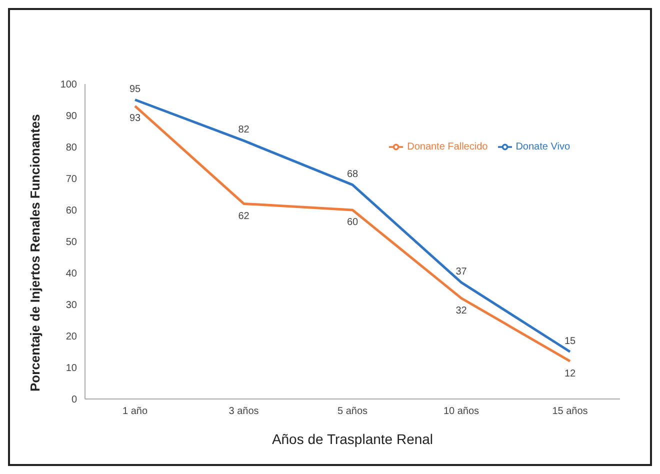 This screenshot has width=660, height=474. What do you see at coordinates (352, 412) in the screenshot?
I see `x-tick-label: 5 años` at bounding box center [352, 412].